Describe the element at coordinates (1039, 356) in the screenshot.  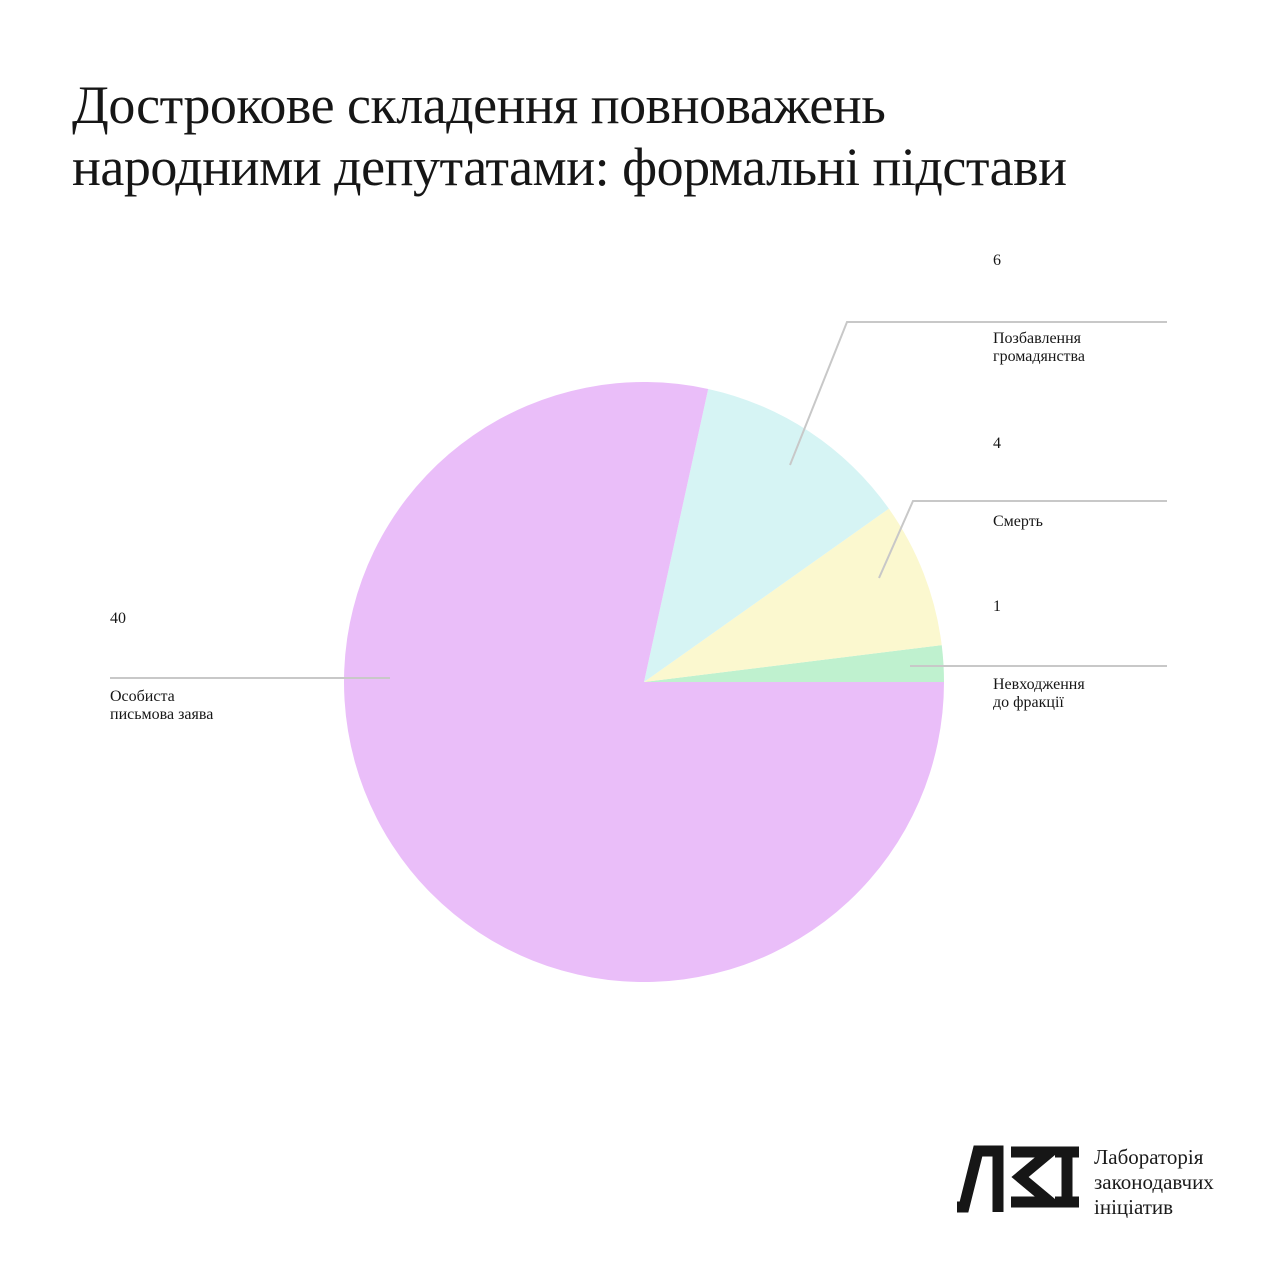
I see `callout-label-citizenship-line2: громадянства` at that location.